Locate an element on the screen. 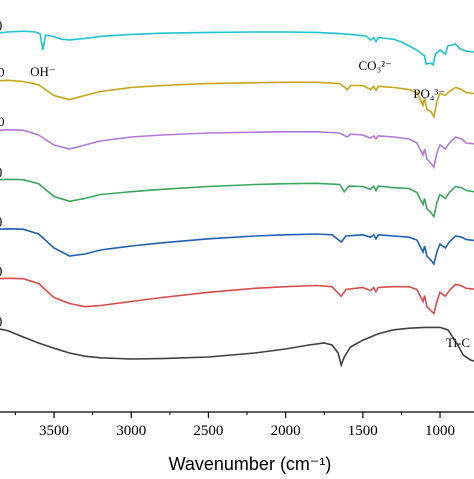 This screenshot has height=479, width=474. series-left-label-3: 0 is located at coordinates (2, 121).